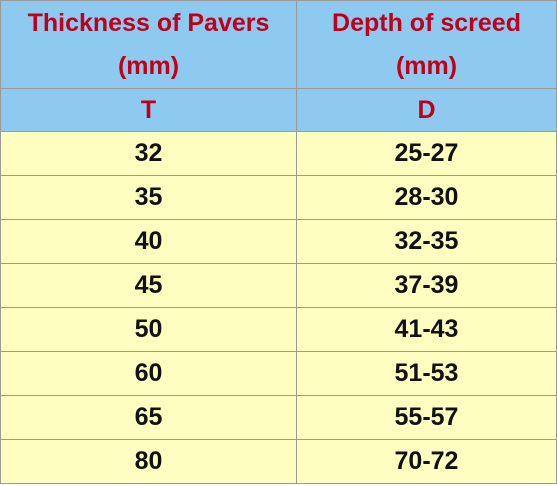  I want to click on header-thickness-line2: (mm), so click(148, 65).